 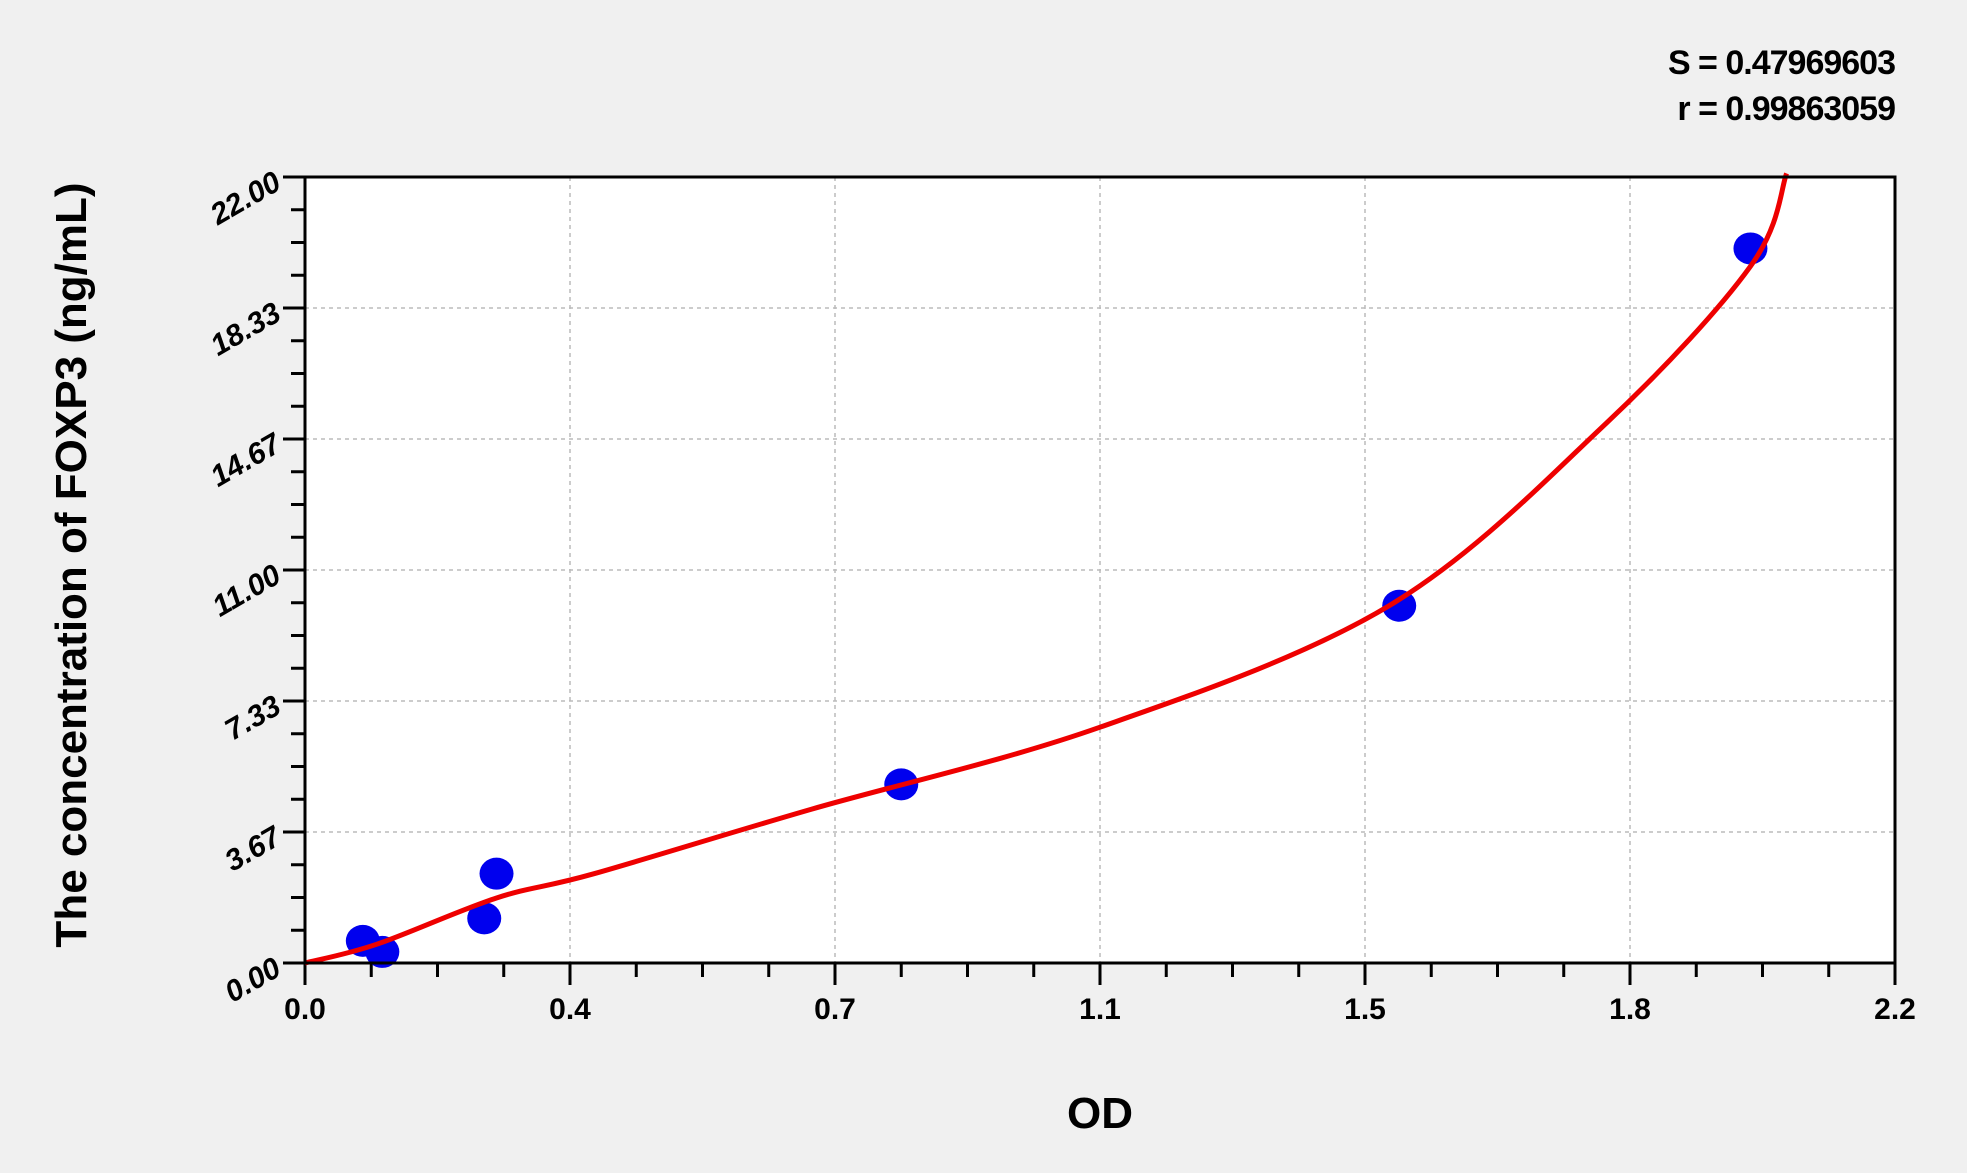 I want to click on x-tick-label: 1.1, so click(x=1100, y=1009).